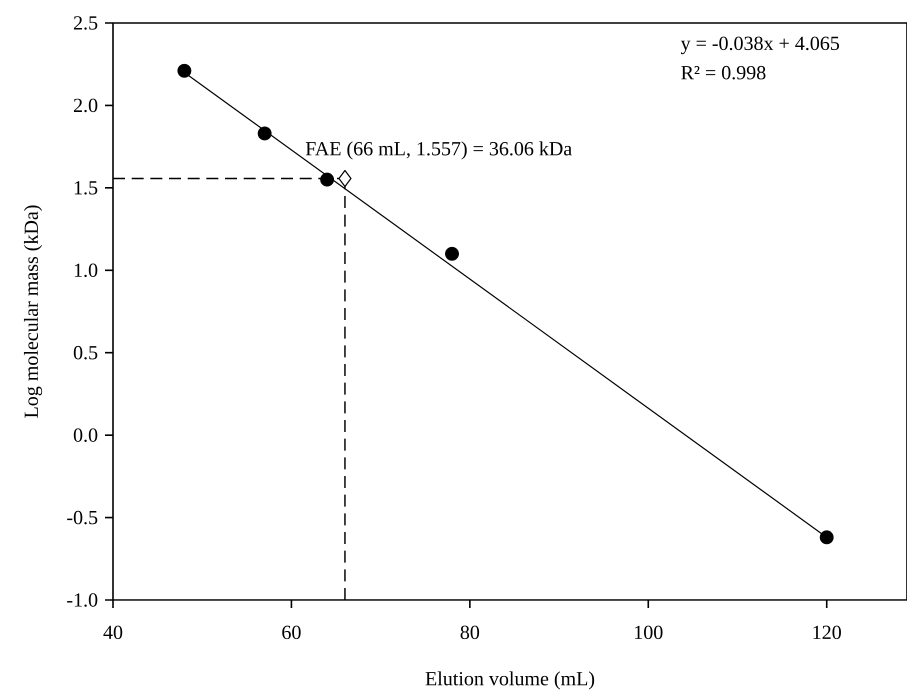 The height and width of the screenshot is (693, 907). What do you see at coordinates (510, 680) in the screenshot?
I see `x-axis-title: Elution volume (mL)` at bounding box center [510, 680].